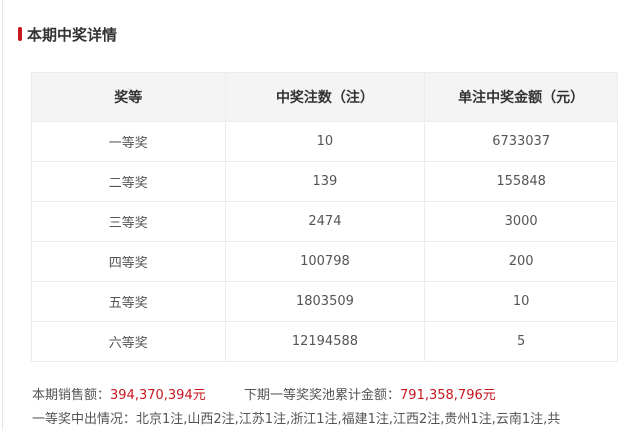 Image resolution: width=640 pixels, height=430 pixels. I want to click on pool-label: 下期一等奖奖池累计金额：, so click(322, 395).